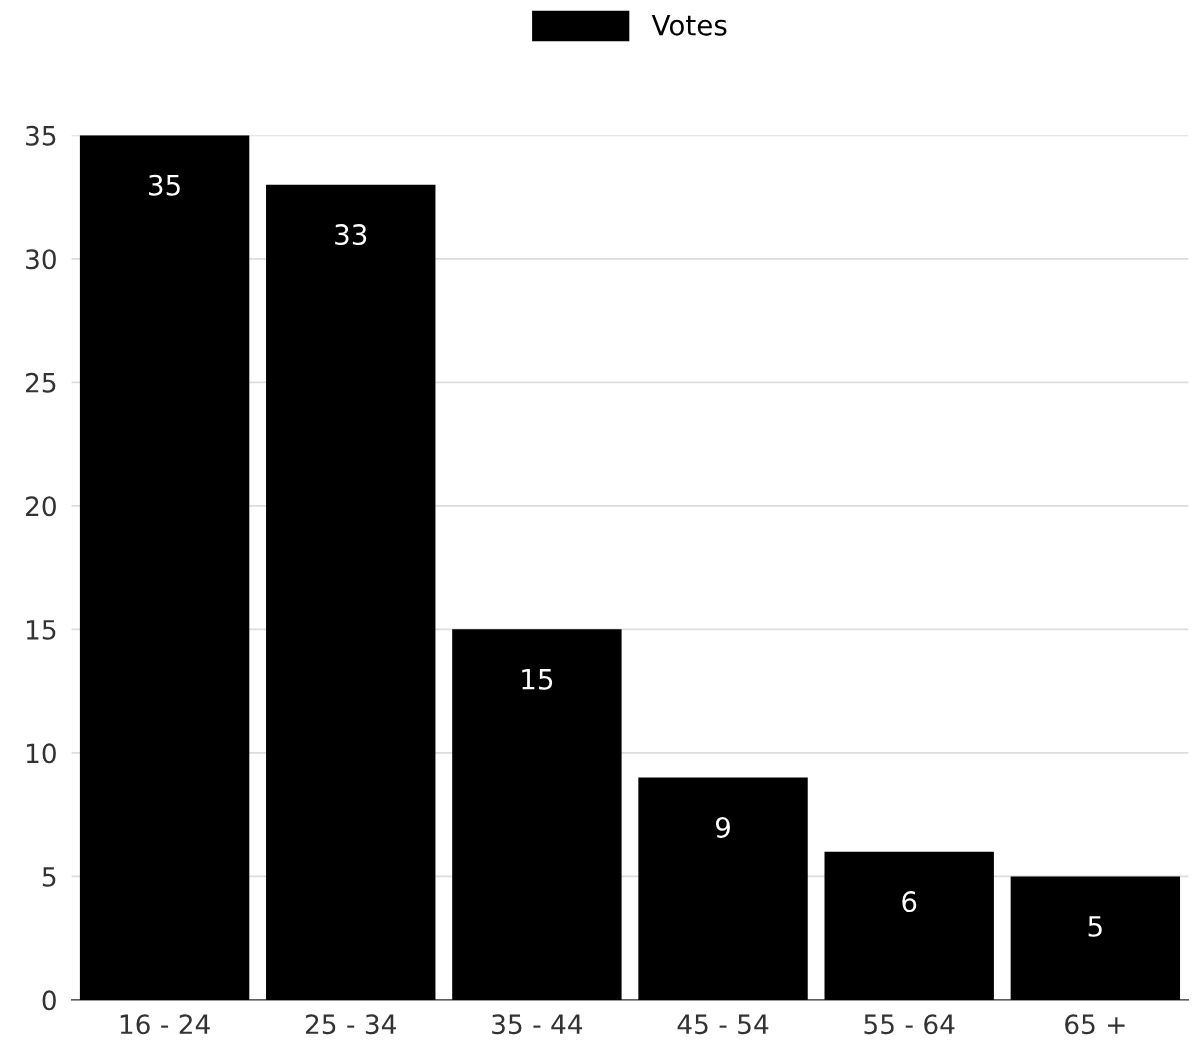 Image resolution: width=1192 pixels, height=1057 pixels. What do you see at coordinates (1095, 926) in the screenshot?
I see `data-label: 5` at bounding box center [1095, 926].